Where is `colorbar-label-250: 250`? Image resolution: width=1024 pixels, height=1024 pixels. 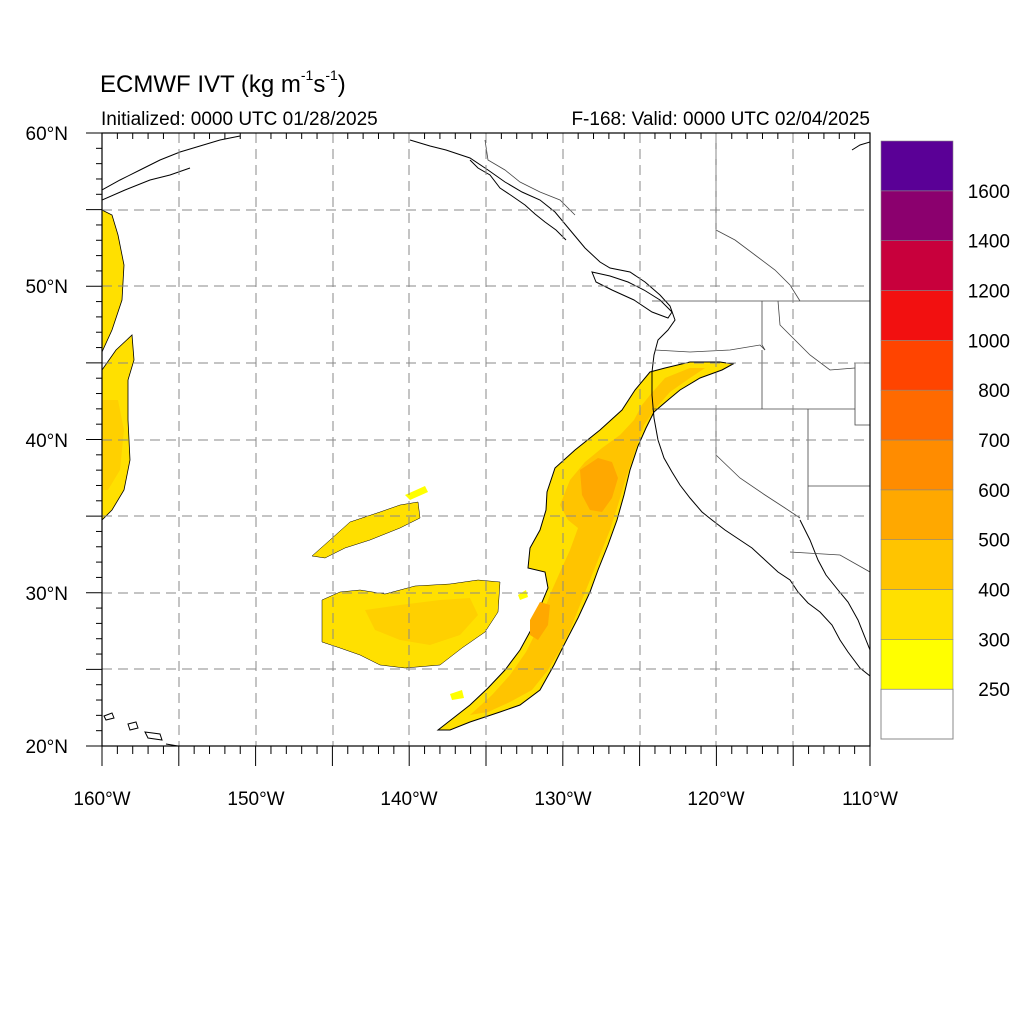 colorbar-label-250: 250 is located at coordinates (994, 690).